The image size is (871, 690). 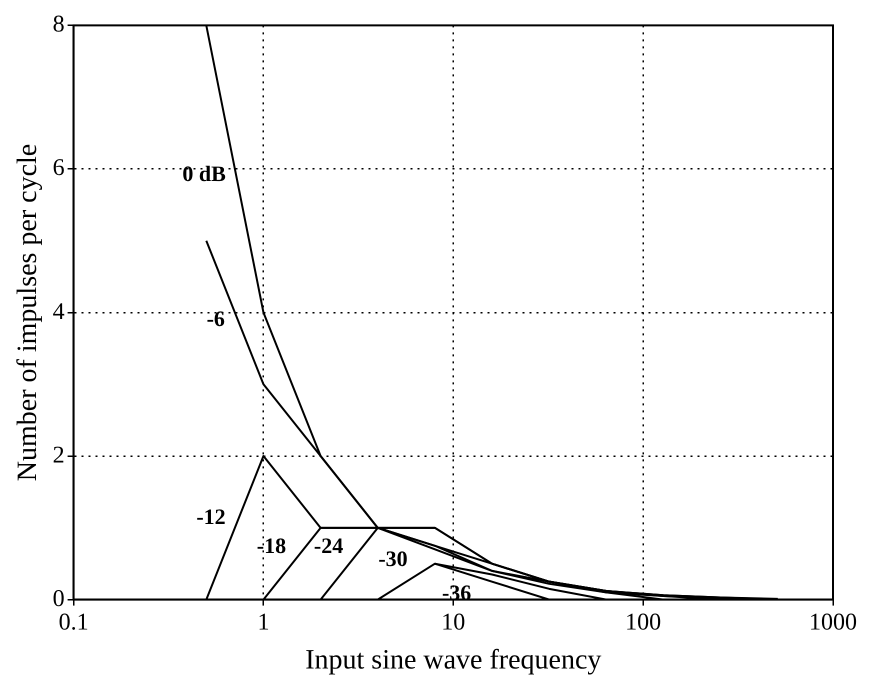 What do you see at coordinates (453, 622) in the screenshot?
I see `x-tick-label: 10` at bounding box center [453, 622].